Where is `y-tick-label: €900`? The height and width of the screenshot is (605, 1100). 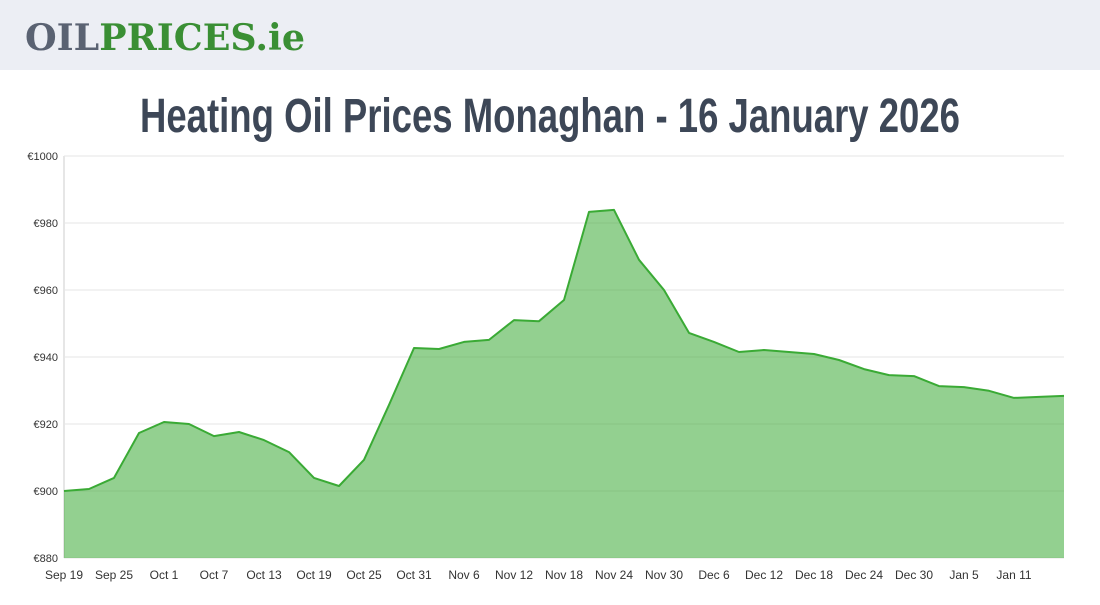
y-tick-label: €900 is located at coordinates (46, 492).